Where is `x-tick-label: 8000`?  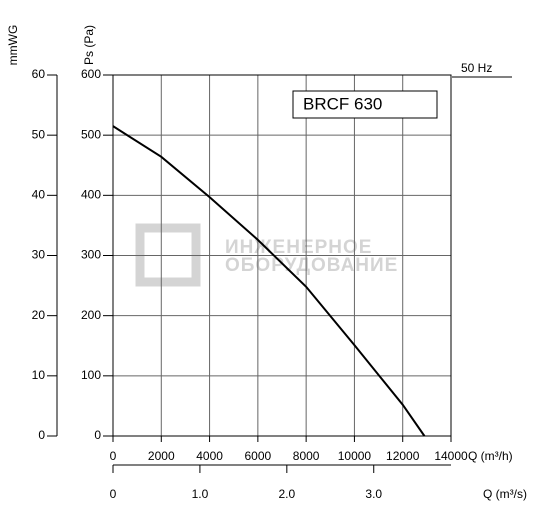
x-tick-label: 8000 is located at coordinates (306, 456).